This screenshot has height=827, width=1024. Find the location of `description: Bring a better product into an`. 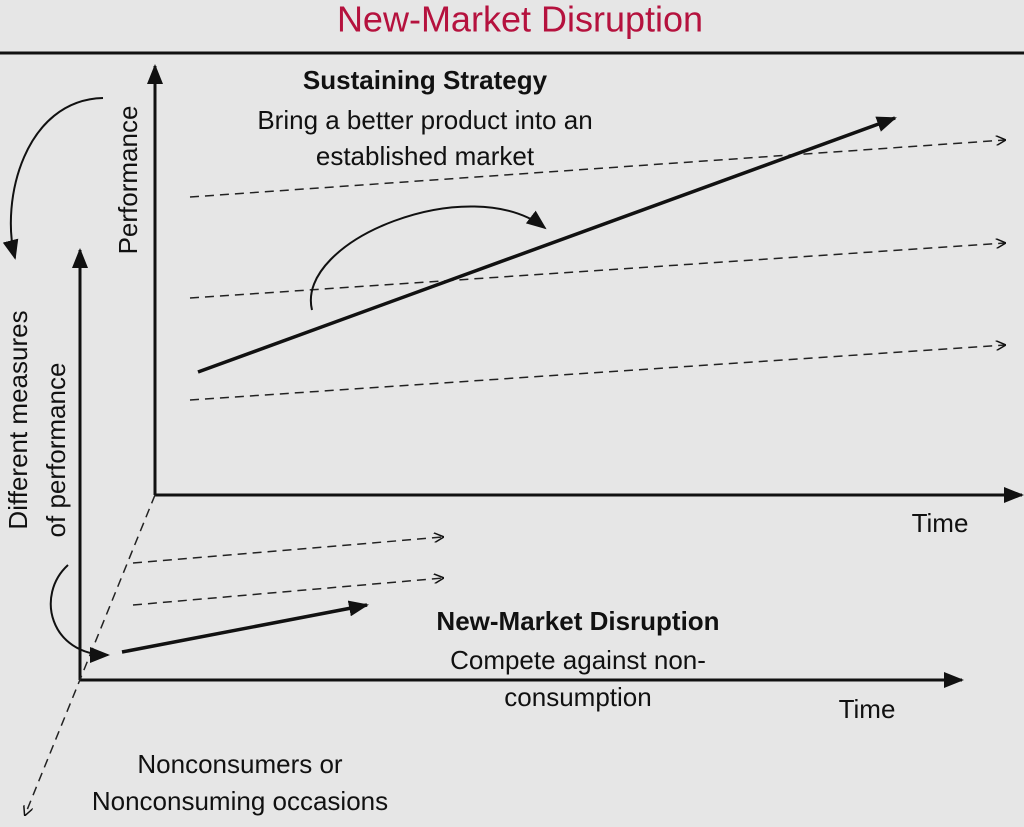

description: Bring a better product into an is located at coordinates (424, 120).